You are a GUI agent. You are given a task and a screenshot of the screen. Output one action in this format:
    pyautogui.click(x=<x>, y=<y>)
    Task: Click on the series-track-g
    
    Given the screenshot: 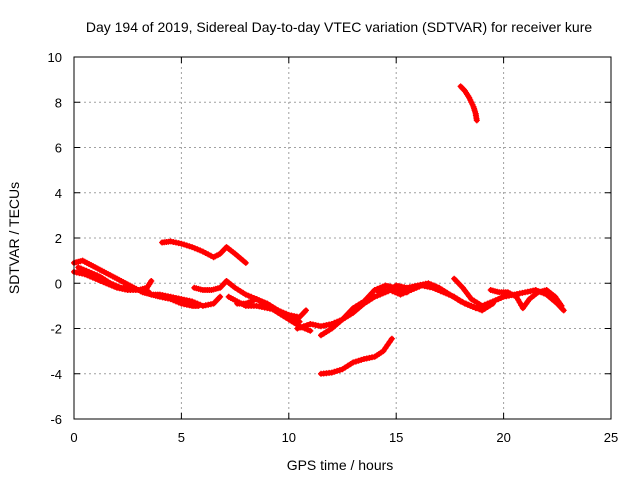 What is the action you would take?
    pyautogui.click(x=264, y=309)
    